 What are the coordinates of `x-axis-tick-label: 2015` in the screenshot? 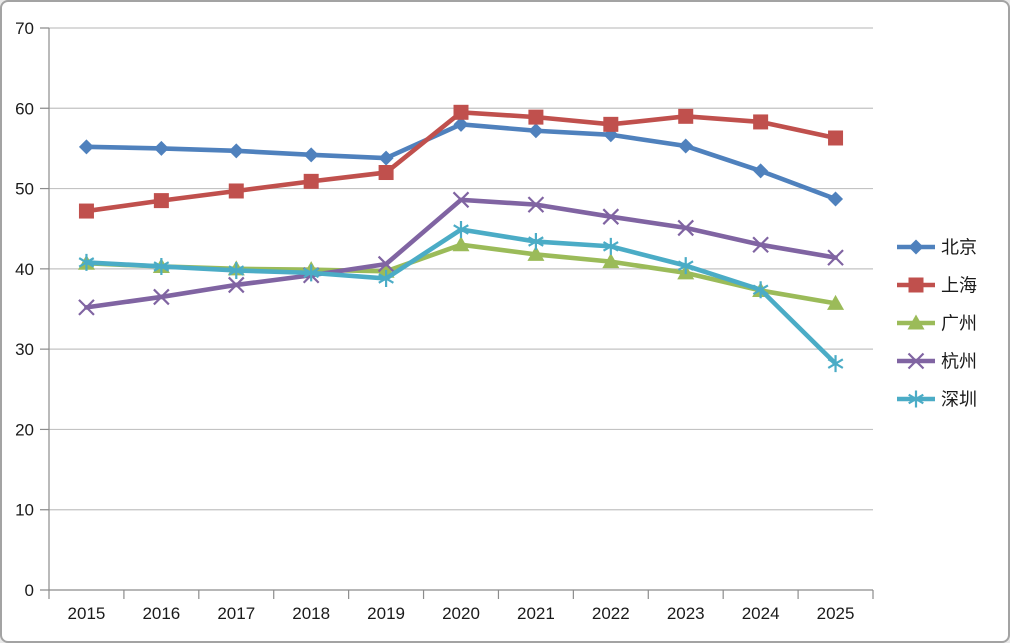 It's located at (87, 613).